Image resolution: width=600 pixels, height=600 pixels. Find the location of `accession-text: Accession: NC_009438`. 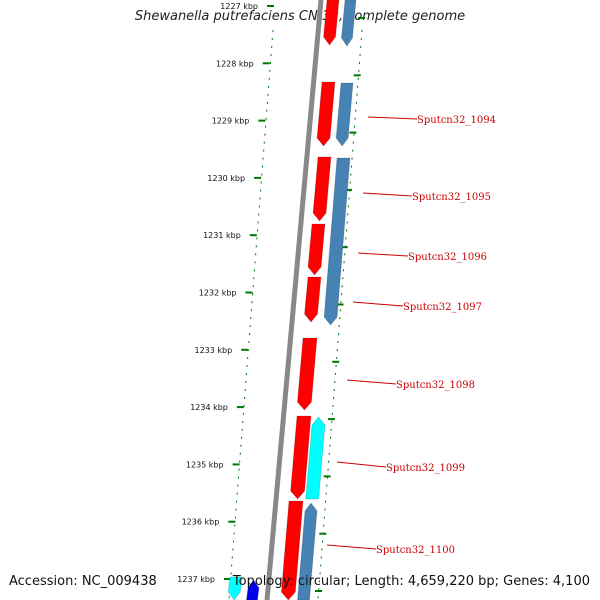

accession-text: Accession: NC_009438 is located at coordinates (83, 581).